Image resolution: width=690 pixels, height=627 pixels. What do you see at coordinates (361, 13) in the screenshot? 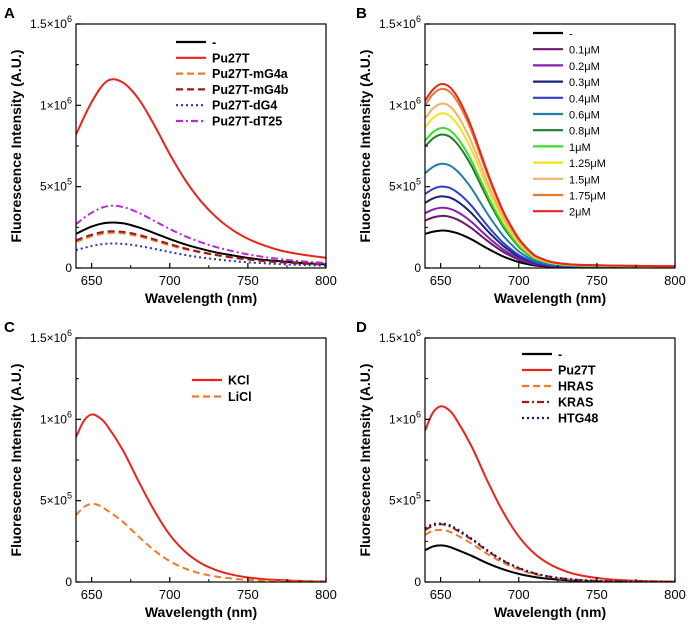
I see `panel-label: B` at bounding box center [361, 13].